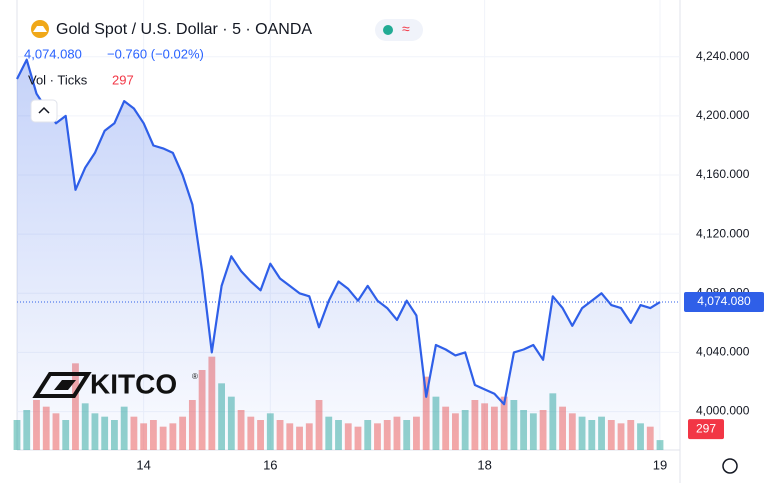 The height and width of the screenshot is (483, 784). I want to click on status-pill, so click(399, 30).